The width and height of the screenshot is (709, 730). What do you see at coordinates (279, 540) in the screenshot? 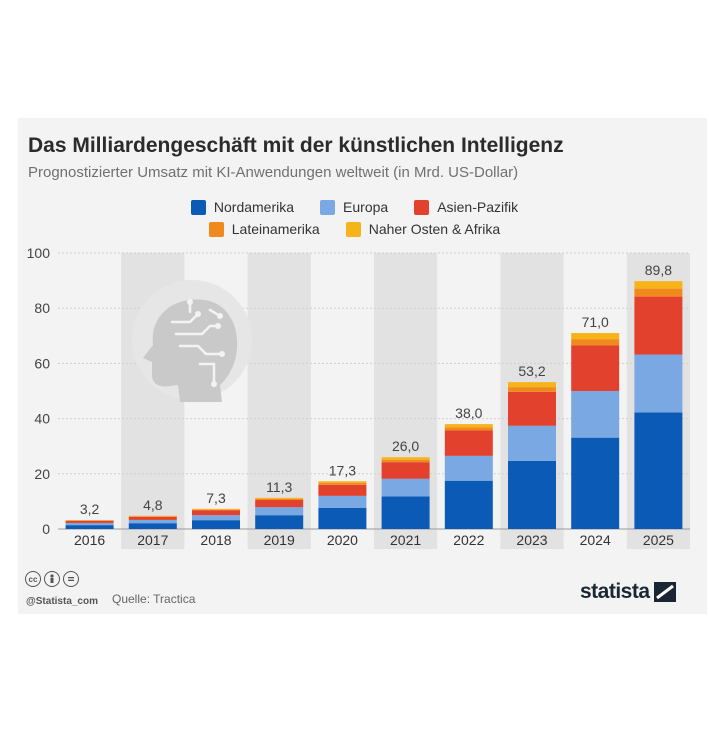
I see `x-tick-label: 2019` at bounding box center [279, 540].